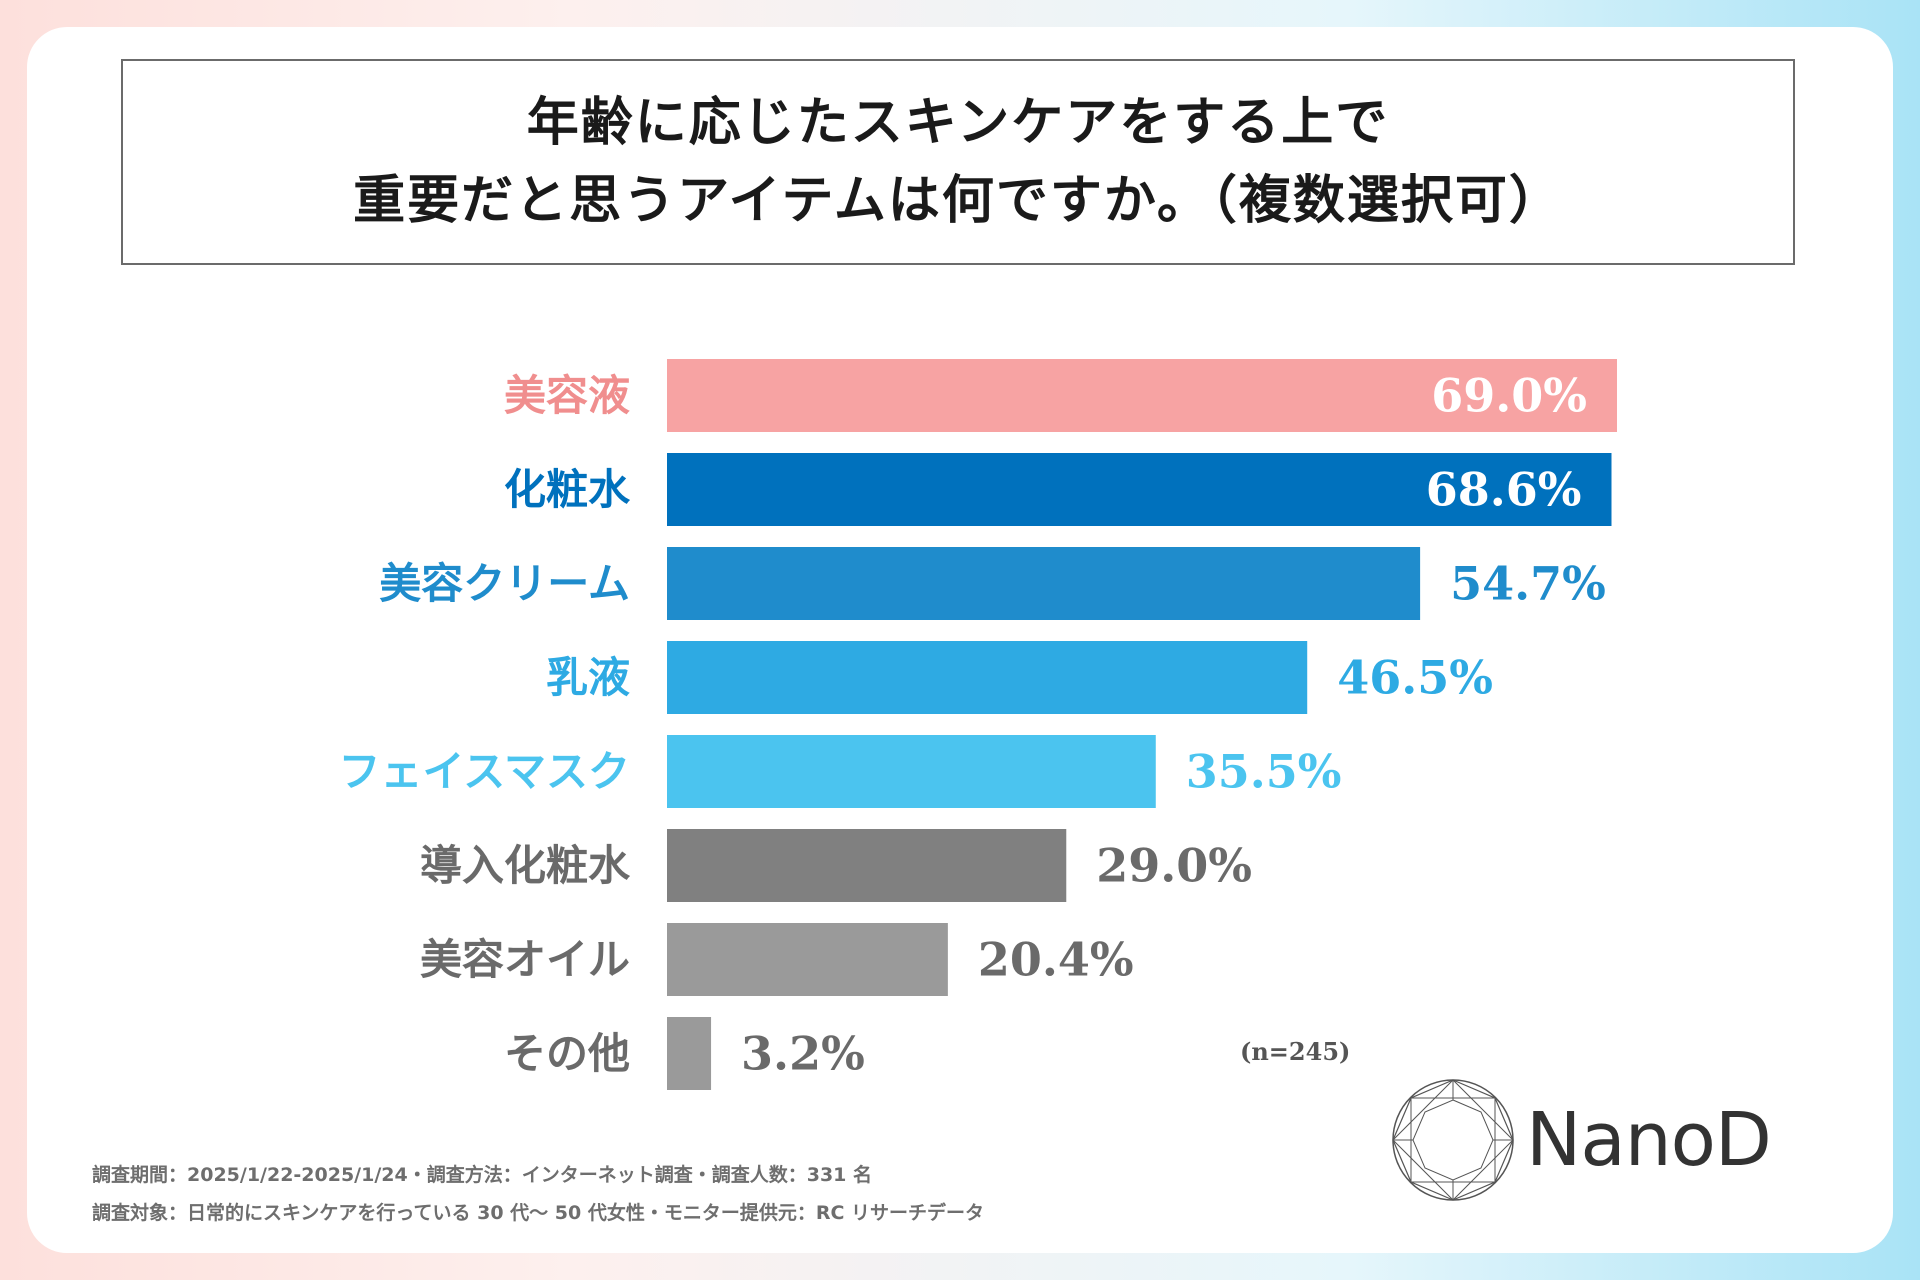 The width and height of the screenshot is (1920, 1280). Describe the element at coordinates (567, 1053) in the screenshot. I see `category-label-7: その他` at that location.